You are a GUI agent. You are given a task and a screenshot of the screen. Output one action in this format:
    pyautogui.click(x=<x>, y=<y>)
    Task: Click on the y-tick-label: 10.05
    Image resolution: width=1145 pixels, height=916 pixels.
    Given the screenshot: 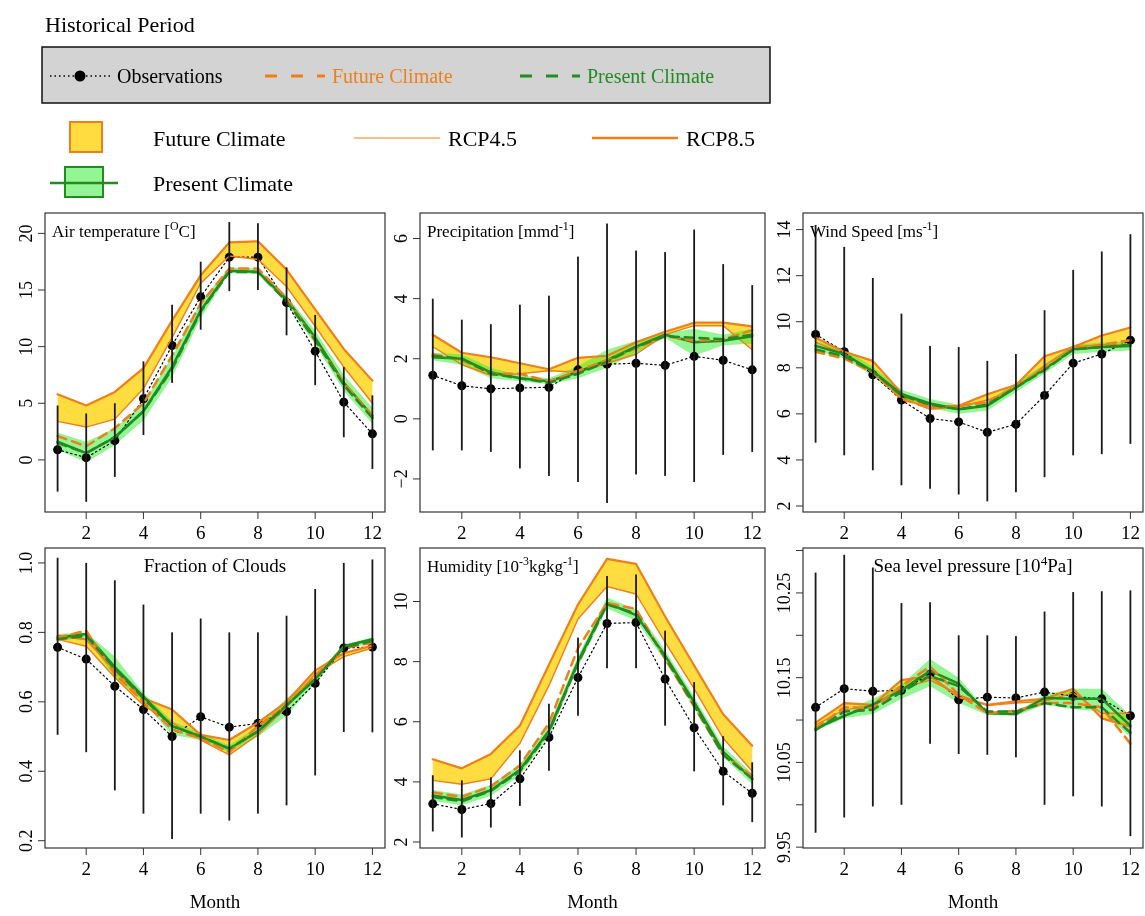 What is the action you would take?
    pyautogui.click(x=784, y=762)
    